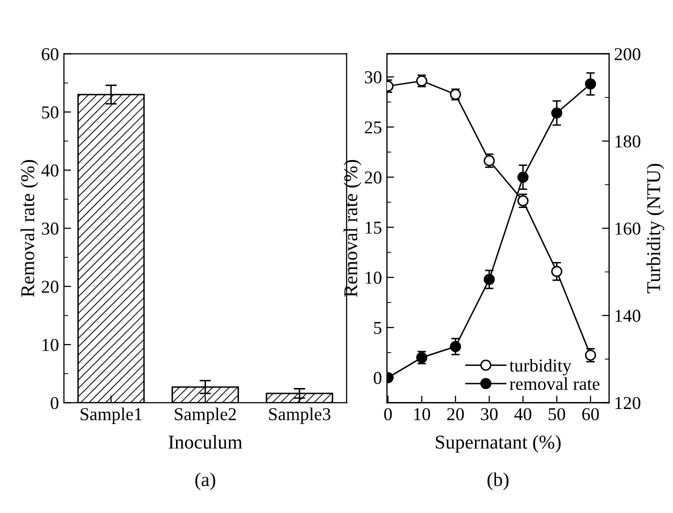  What do you see at coordinates (590, 414) in the screenshot?
I see `x-tick-label: 60` at bounding box center [590, 414].